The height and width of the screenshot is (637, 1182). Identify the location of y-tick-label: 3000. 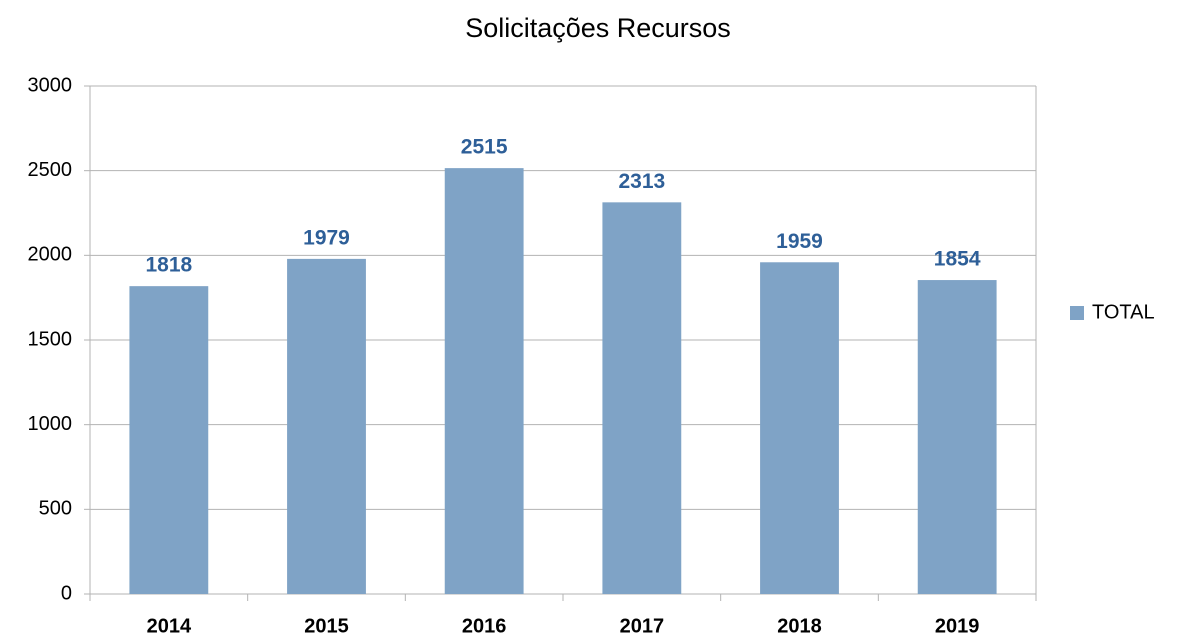
(50, 85).